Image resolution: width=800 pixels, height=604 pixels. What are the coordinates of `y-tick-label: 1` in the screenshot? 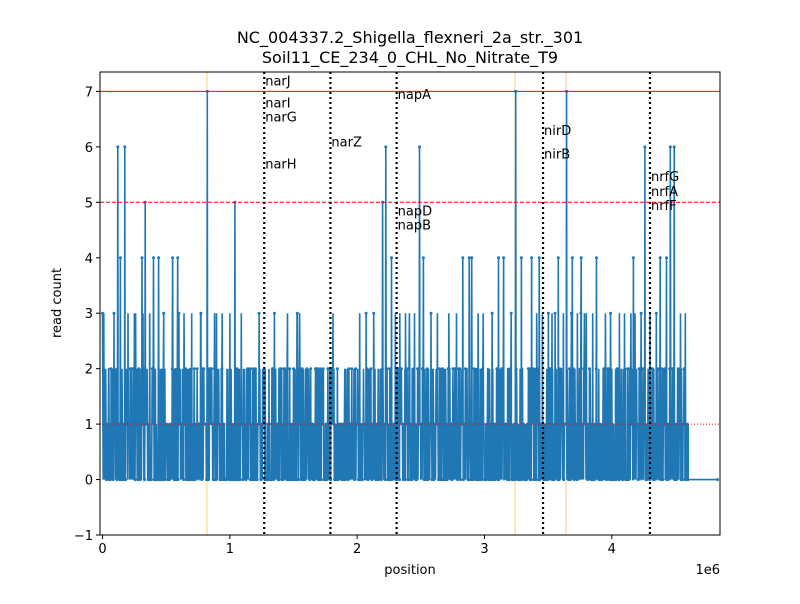 It's located at (89, 425).